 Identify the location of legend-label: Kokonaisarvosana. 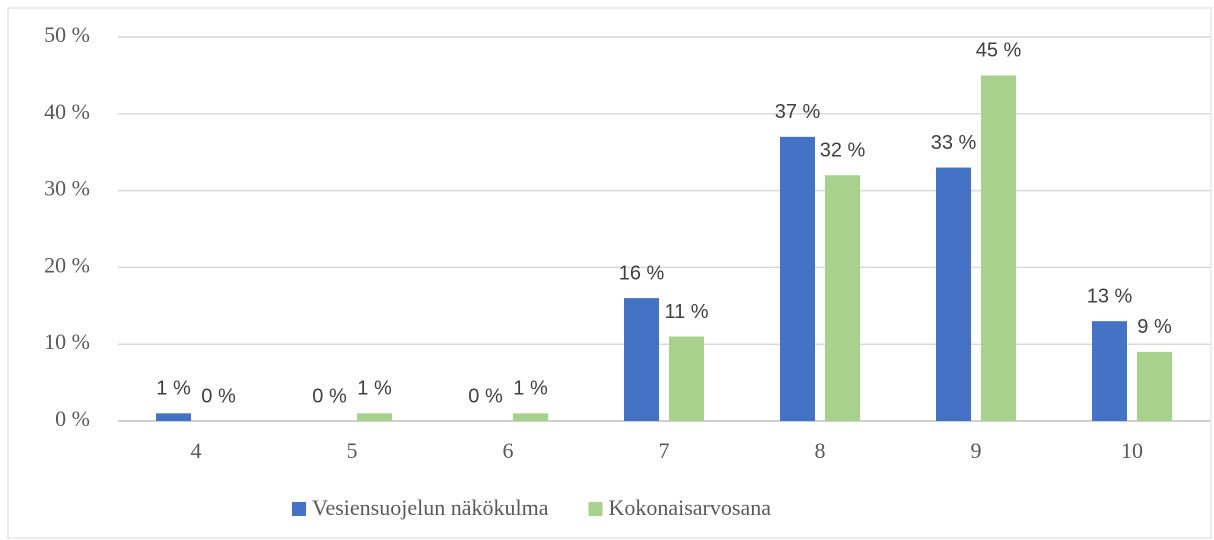
(689, 507).